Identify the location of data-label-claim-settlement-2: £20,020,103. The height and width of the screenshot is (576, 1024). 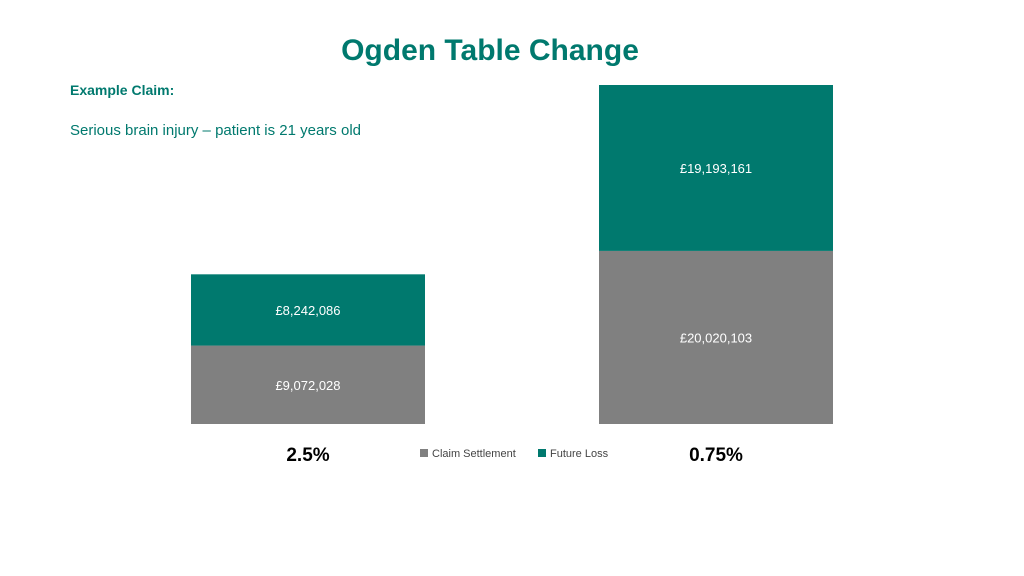
(716, 337).